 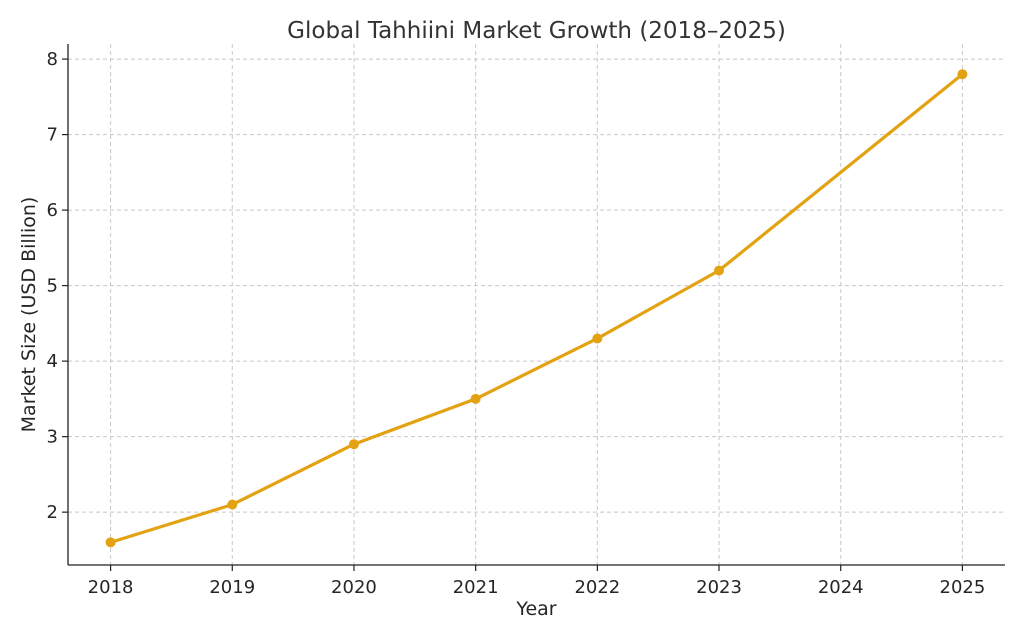 I want to click on y-tick-label: 2, so click(x=52, y=512).